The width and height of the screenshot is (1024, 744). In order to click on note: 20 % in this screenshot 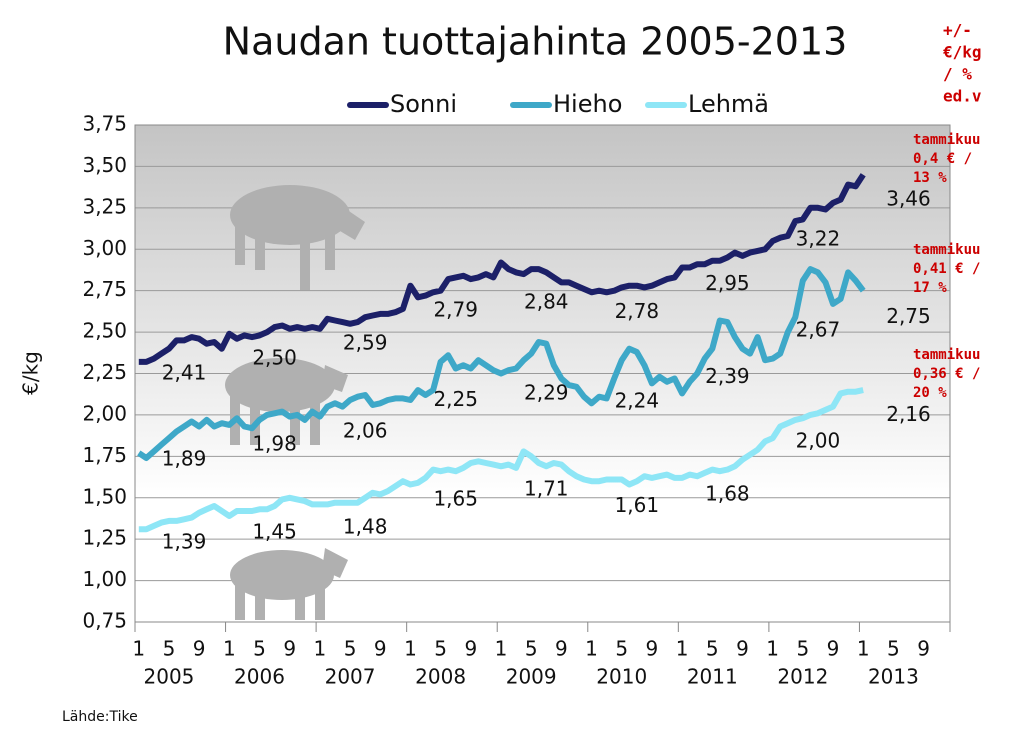, I will do `click(930, 393)`.